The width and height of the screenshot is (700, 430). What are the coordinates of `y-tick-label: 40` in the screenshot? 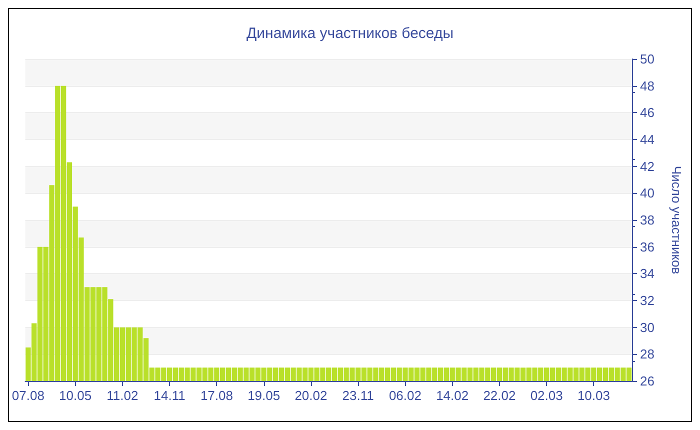 It's located at (647, 193).